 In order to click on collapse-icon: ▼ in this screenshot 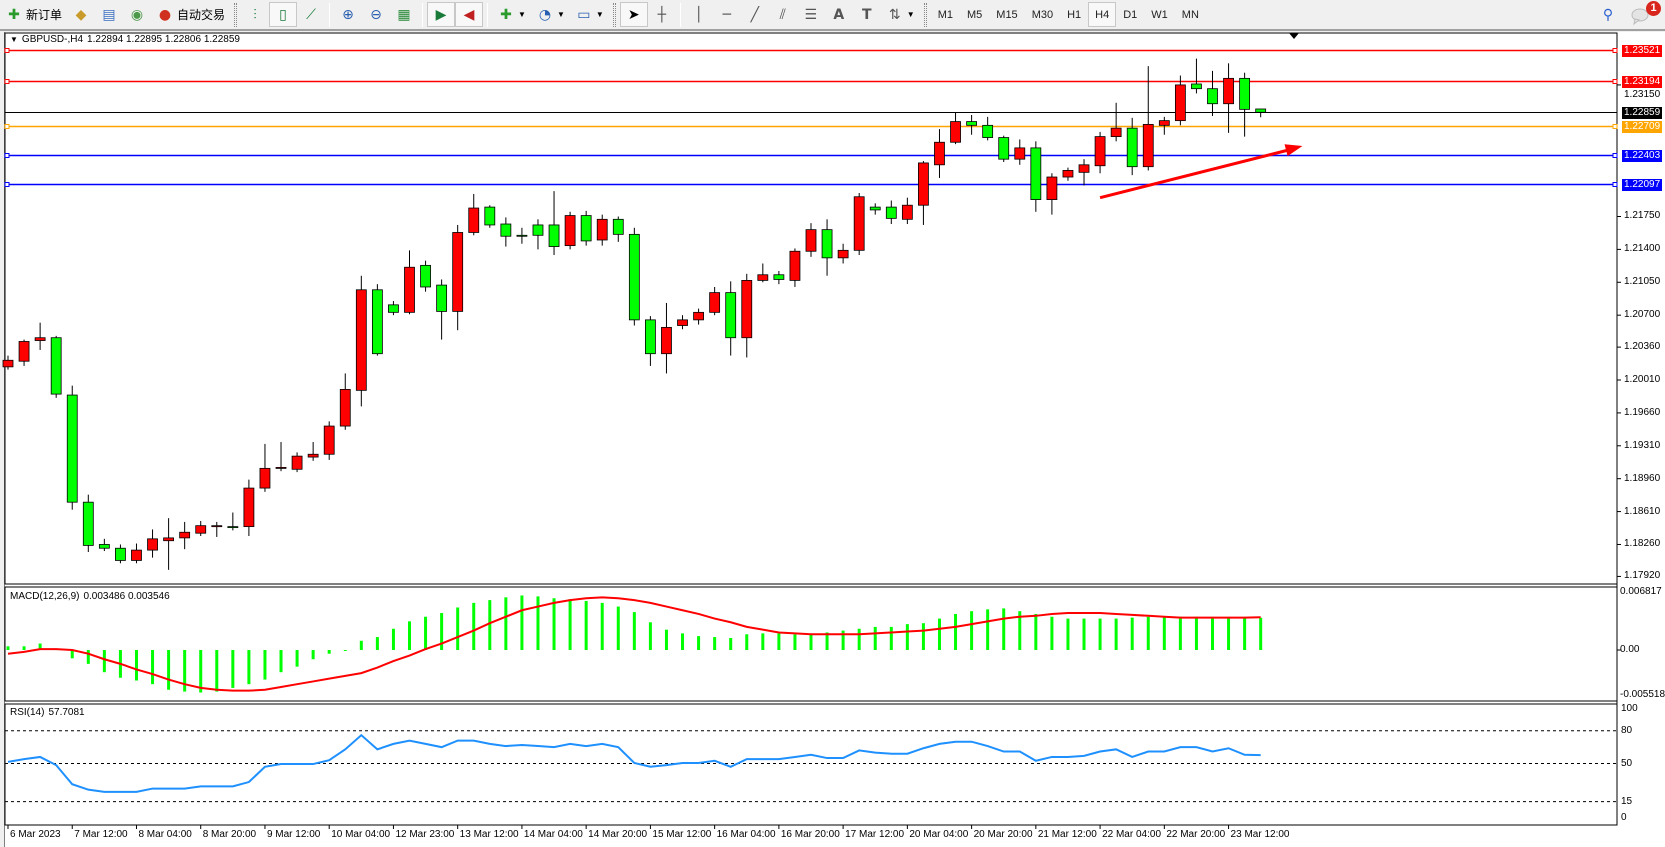, I will do `click(14, 39)`.